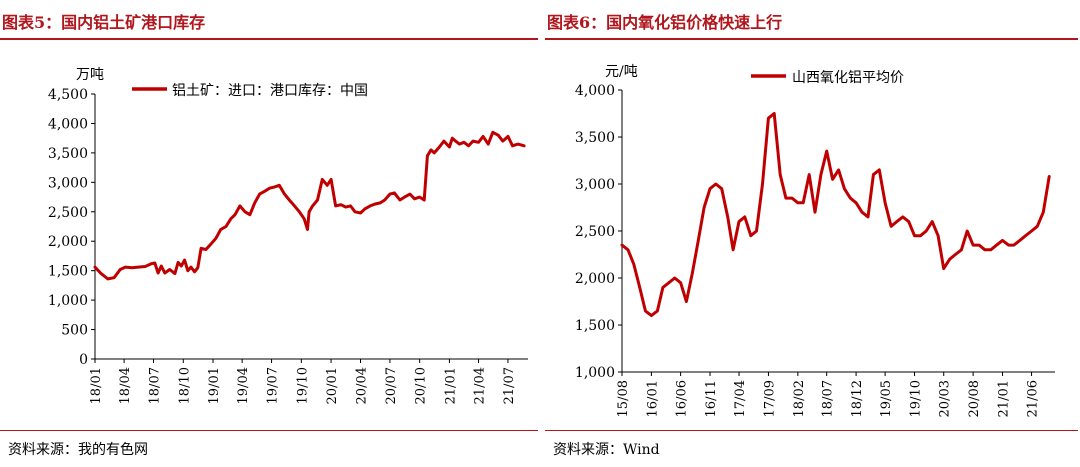  What do you see at coordinates (96, 385) in the screenshot?
I see `chart0-x-tick-label: 18/01` at bounding box center [96, 385].